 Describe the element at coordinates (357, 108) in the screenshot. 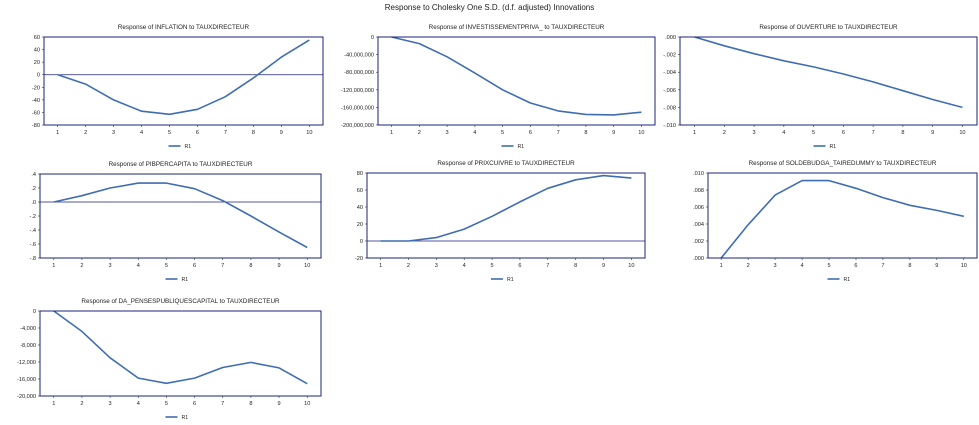

I see `y-tick-label: -160,000,000` at that location.